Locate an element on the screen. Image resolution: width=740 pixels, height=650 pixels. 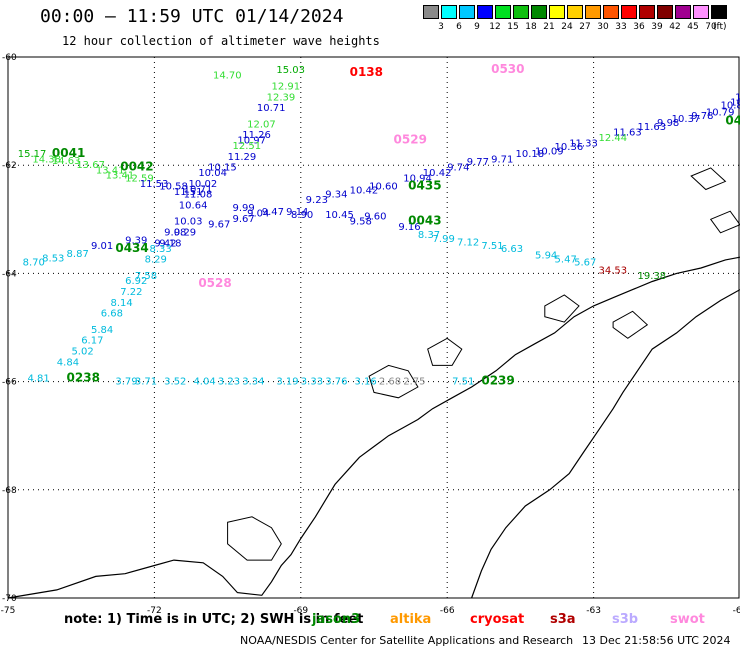
wave-height-label: 9.29 is located at coordinates (185, 233).